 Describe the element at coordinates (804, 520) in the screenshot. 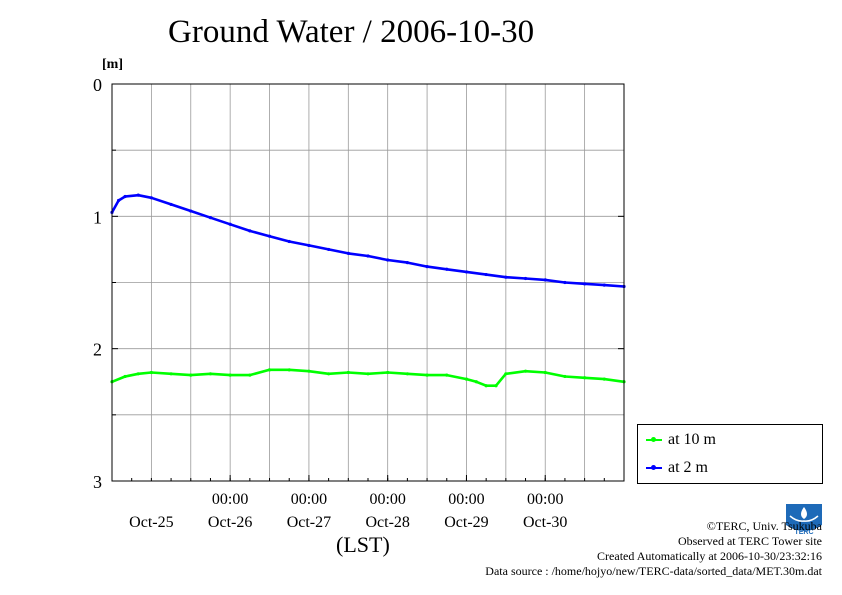

I see `terc-logo-icon: TERC` at that location.